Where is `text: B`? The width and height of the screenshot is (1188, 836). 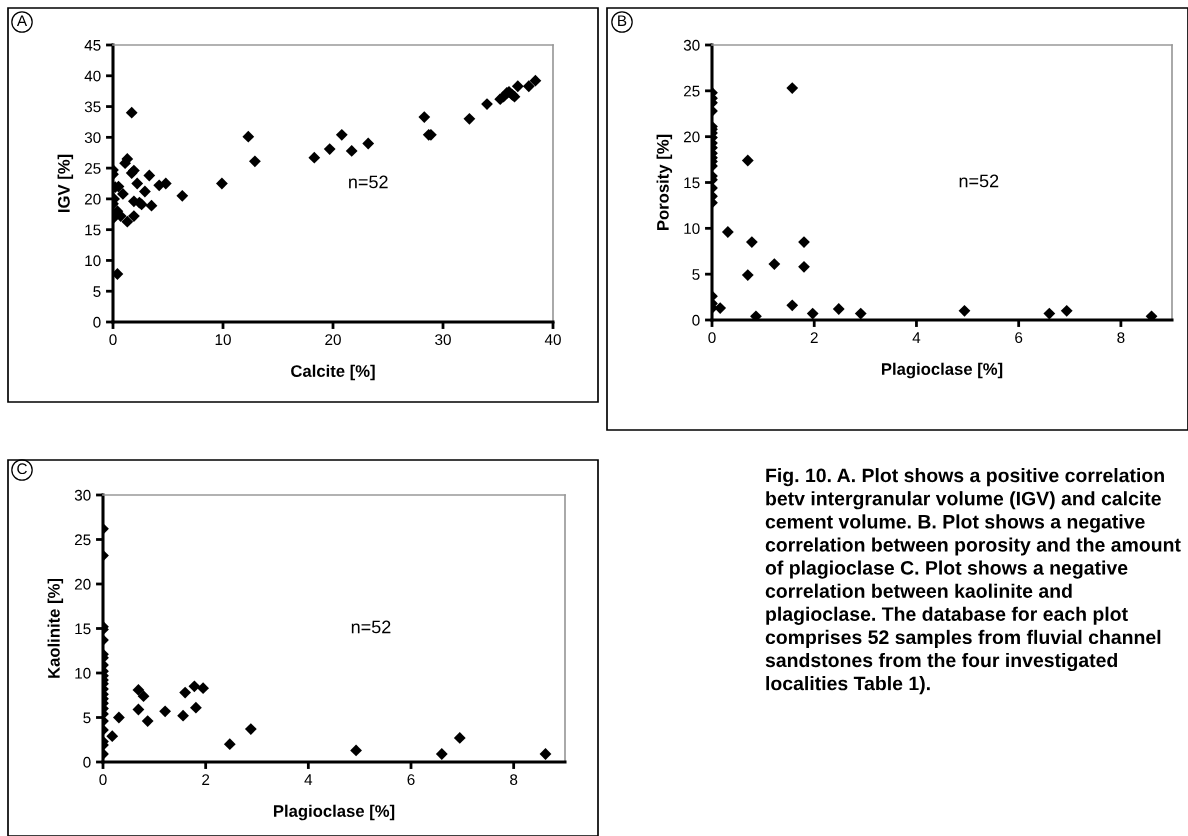
text: B is located at coordinates (622, 20).